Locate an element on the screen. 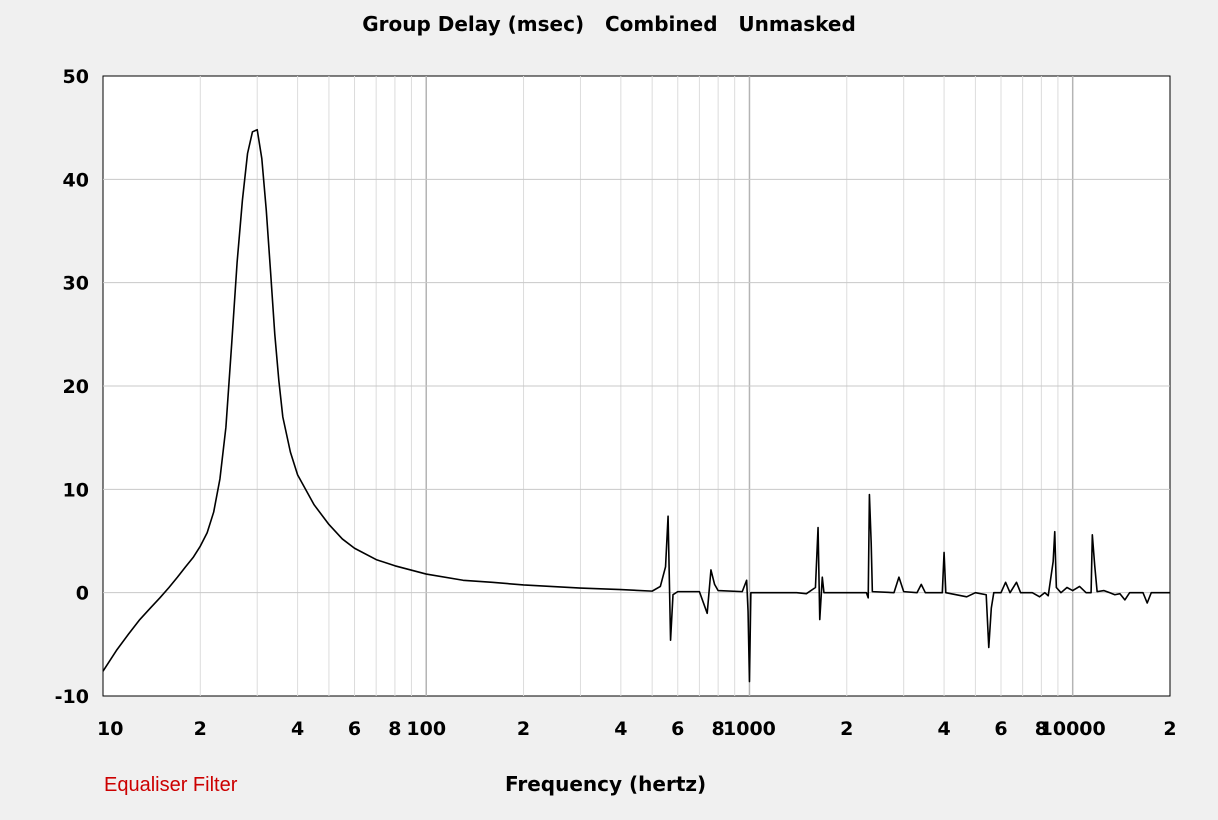  y-tick-label: 50 is located at coordinates (76, 77).